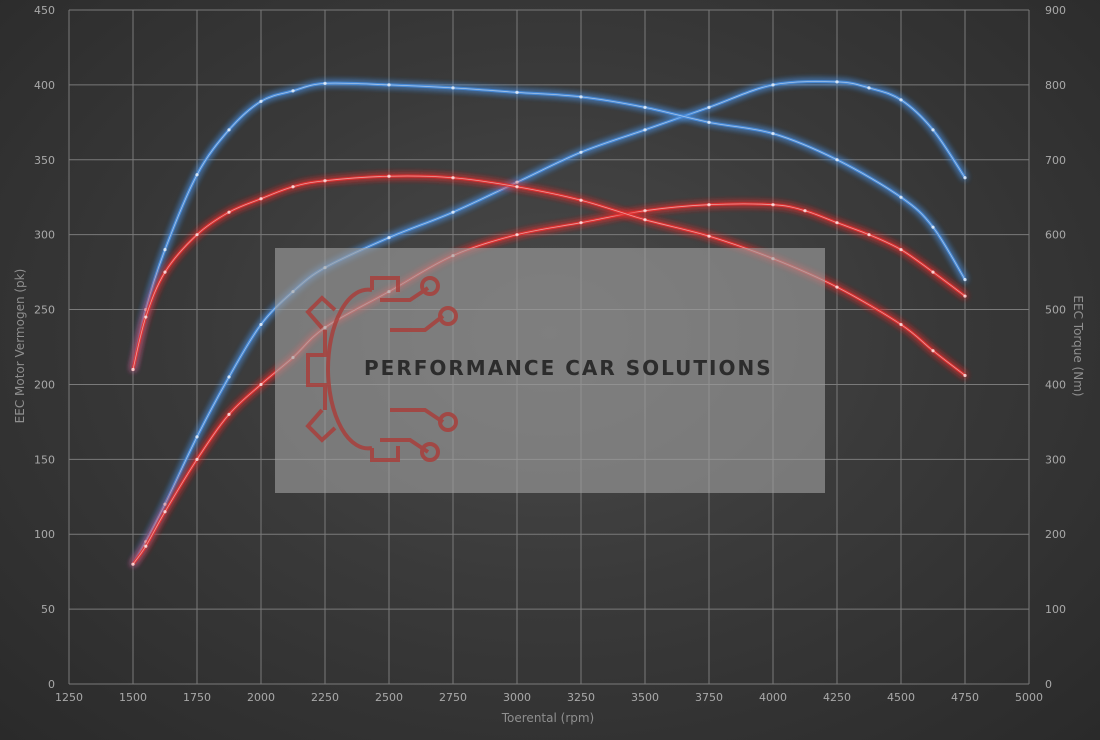 The height and width of the screenshot is (740, 1100). What do you see at coordinates (44, 160) in the screenshot?
I see `y-left-tick-label: 350` at bounding box center [44, 160].